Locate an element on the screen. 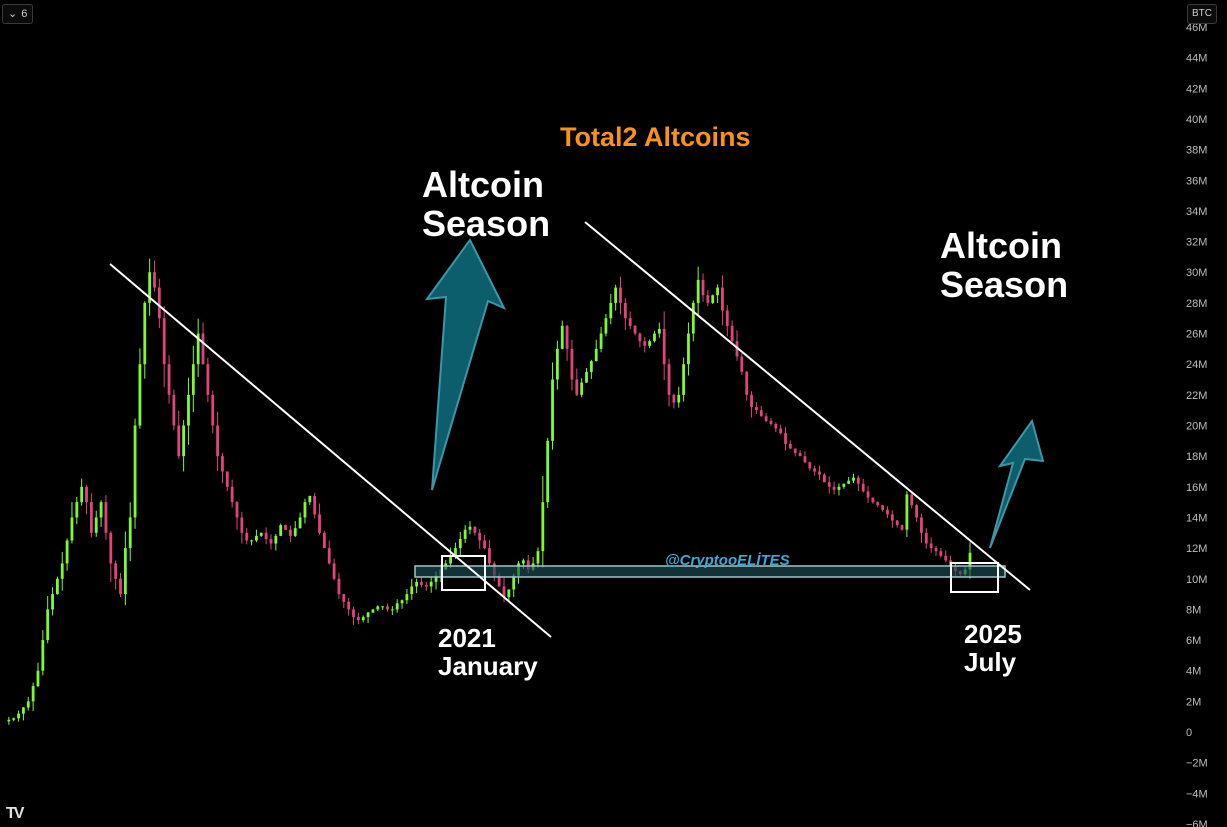  y-tick-label: 4M is located at coordinates (1193, 672).